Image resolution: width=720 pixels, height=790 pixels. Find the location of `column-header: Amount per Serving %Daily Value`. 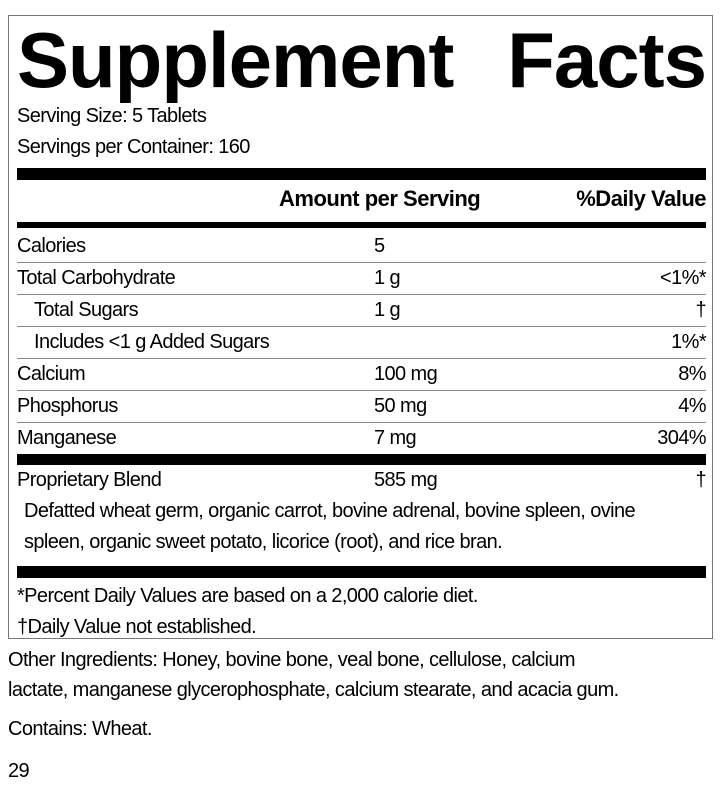

column-header: Amount per Serving %Daily Value is located at coordinates (361, 201).